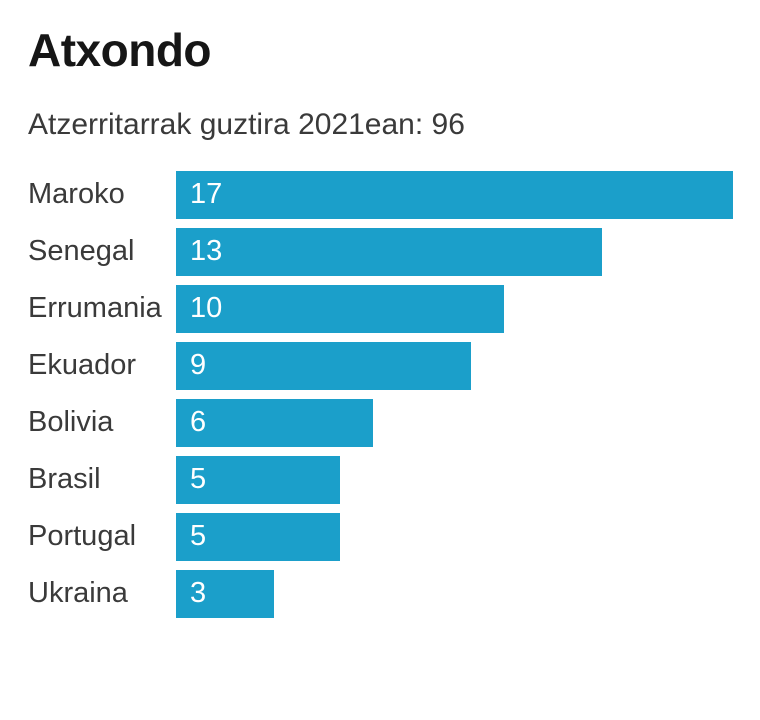 This screenshot has height=720, width=760. What do you see at coordinates (198, 422) in the screenshot?
I see `bar-value-label: 6` at bounding box center [198, 422].